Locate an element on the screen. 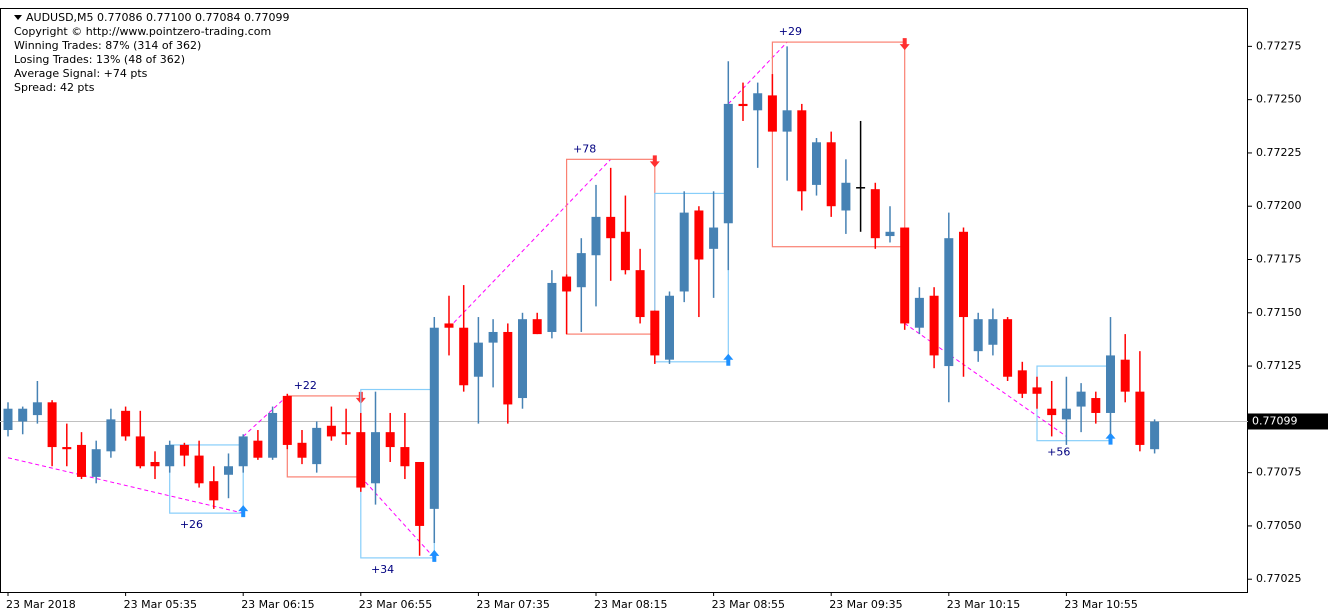  y-tick-label: 0.77225 is located at coordinates (1279, 152).